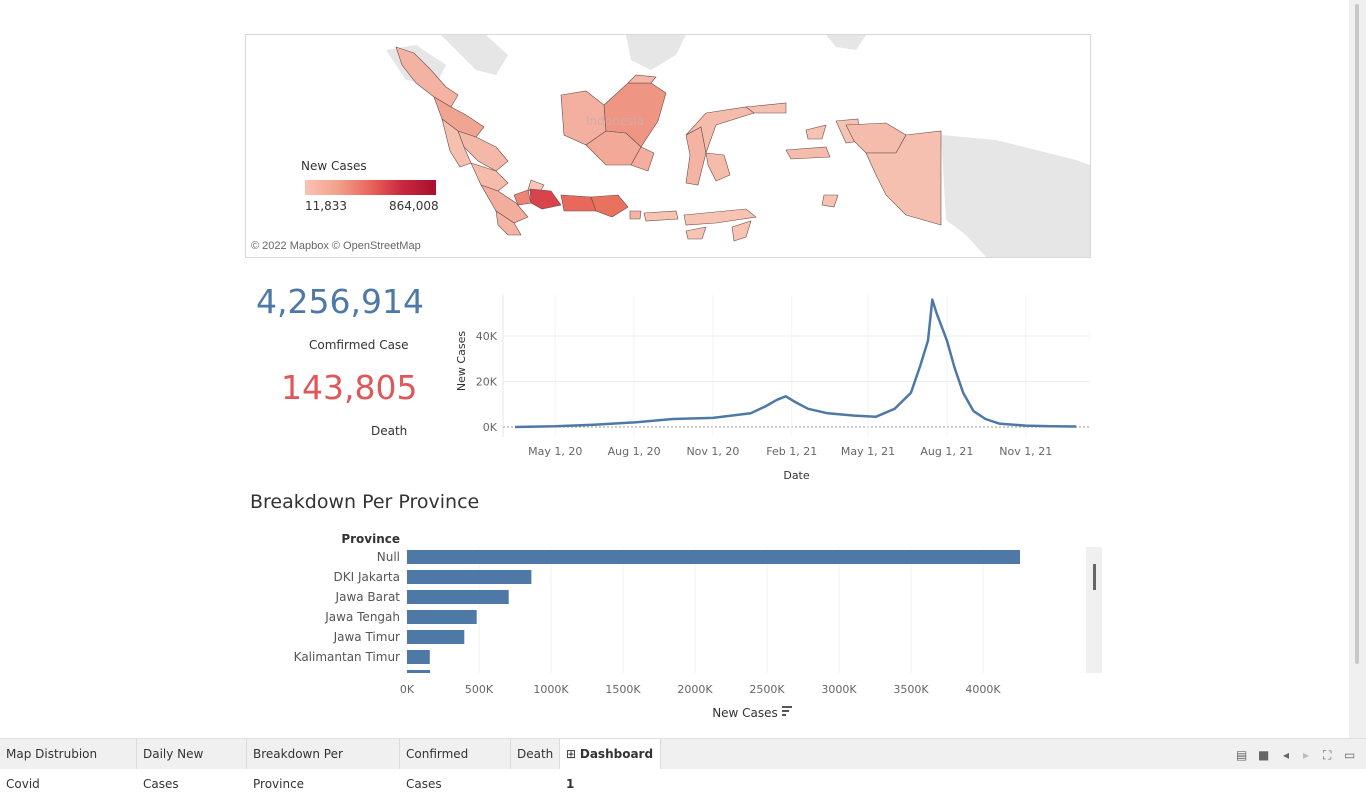  What do you see at coordinates (767, 689) in the screenshot?
I see `bar-x-tick: 2500K` at bounding box center [767, 689].